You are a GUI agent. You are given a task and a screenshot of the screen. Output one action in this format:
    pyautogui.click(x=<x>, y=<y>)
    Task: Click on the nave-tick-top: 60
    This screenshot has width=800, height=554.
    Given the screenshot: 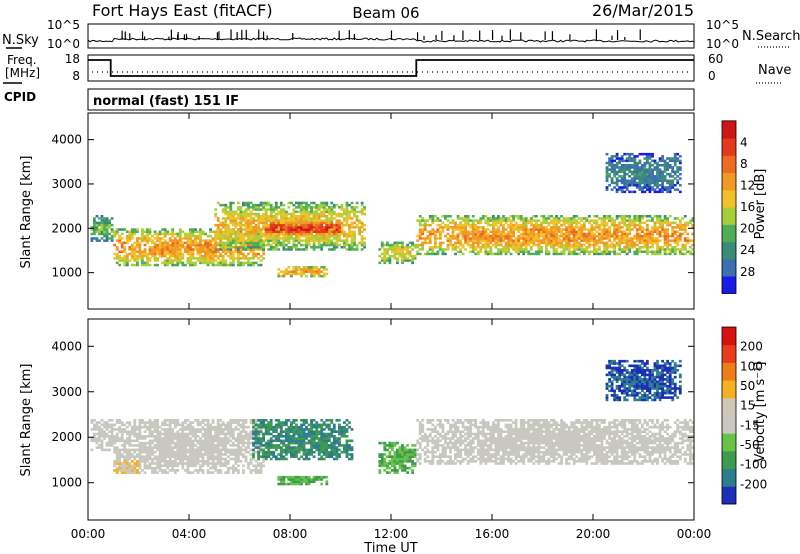 What is the action you would take?
    pyautogui.click(x=715, y=59)
    